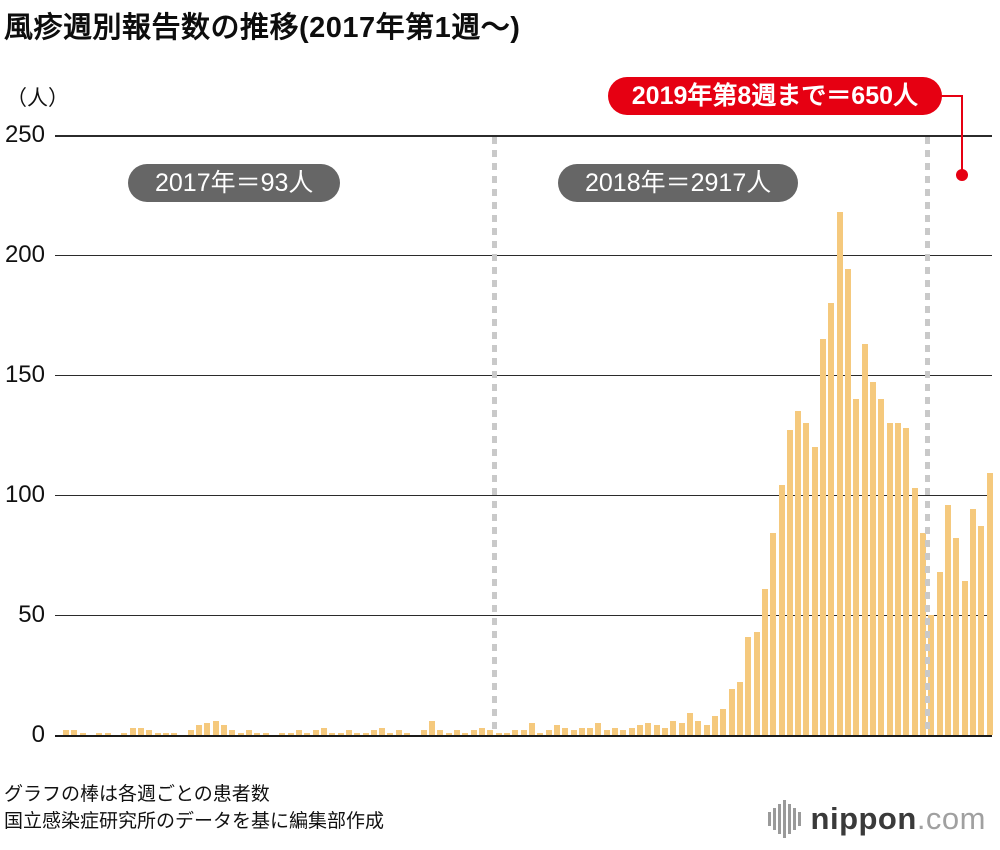  Describe the element at coordinates (948, 96) in the screenshot. I see `annotation-connector-horizontal` at that location.